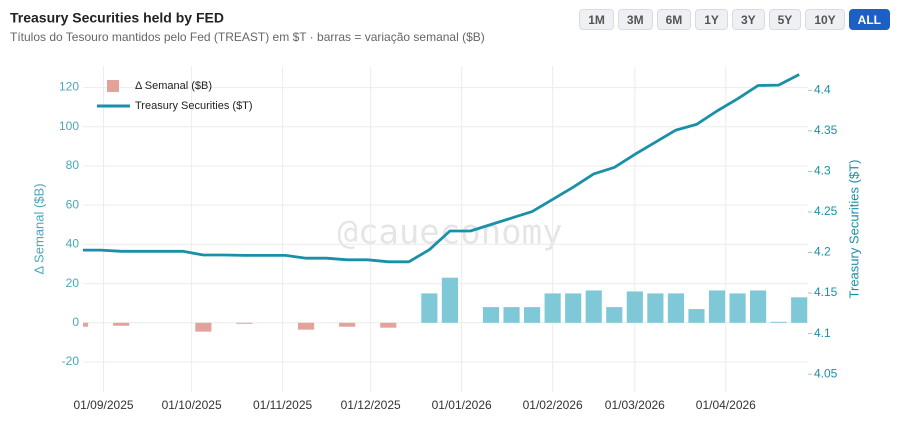  Describe the element at coordinates (194, 106) in the screenshot. I see `legend-label: Treasury Securities ($T)` at that location.